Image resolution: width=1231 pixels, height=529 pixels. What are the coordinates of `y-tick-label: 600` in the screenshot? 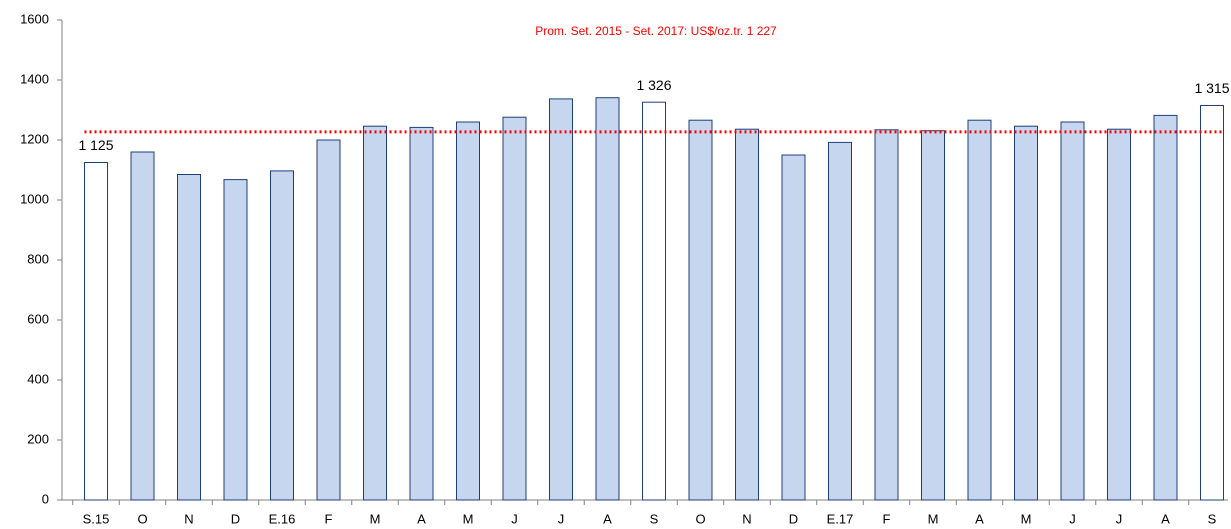 It's located at (38, 318).